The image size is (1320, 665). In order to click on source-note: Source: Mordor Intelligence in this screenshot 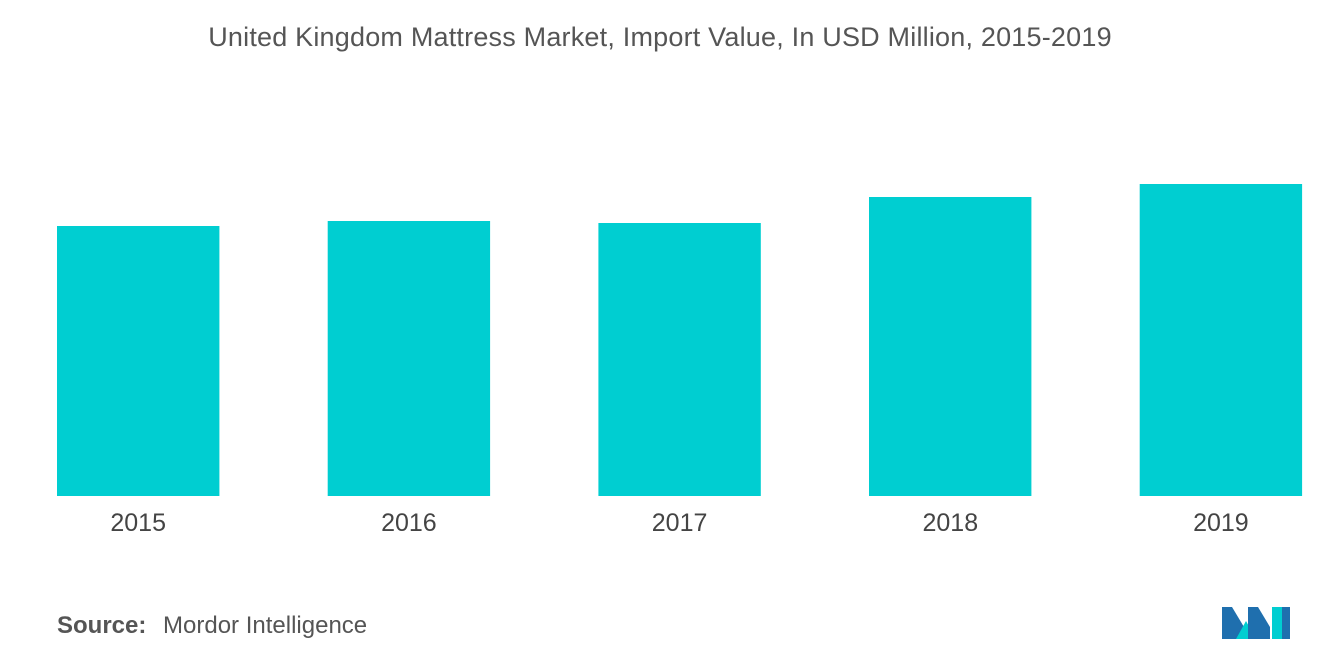, I will do `click(212, 626)`.